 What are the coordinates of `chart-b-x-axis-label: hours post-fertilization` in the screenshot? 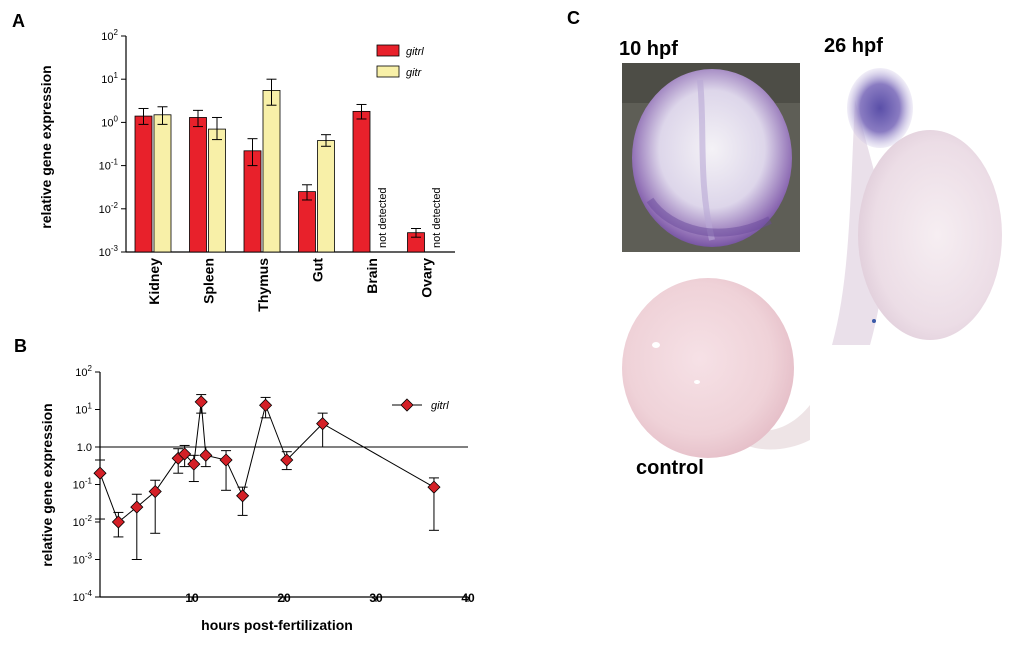 It's located at (277, 625).